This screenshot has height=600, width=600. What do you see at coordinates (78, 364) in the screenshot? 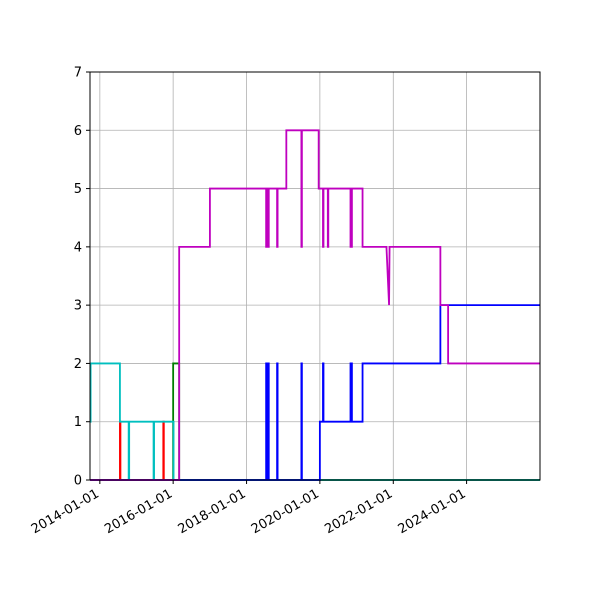
I see `y-tick-label: 2` at bounding box center [78, 364].